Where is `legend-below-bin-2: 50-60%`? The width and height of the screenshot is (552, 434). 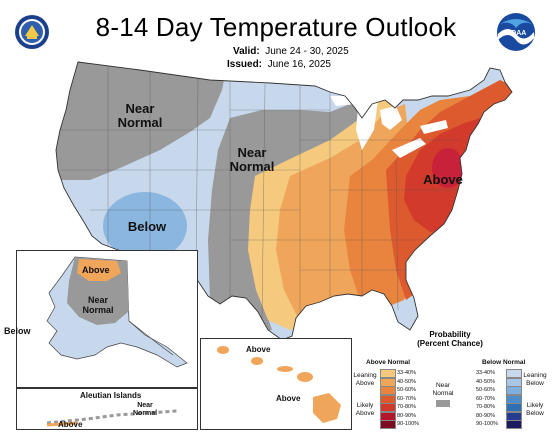 legend-below-bin-2: 50-60% is located at coordinates (499, 390).